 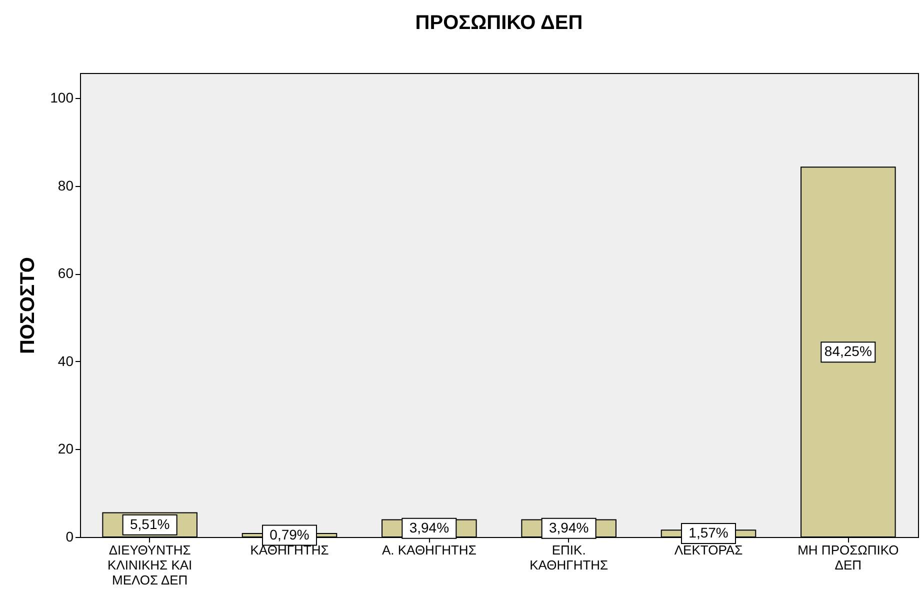 I want to click on data-label: 5,51%, so click(x=150, y=524).